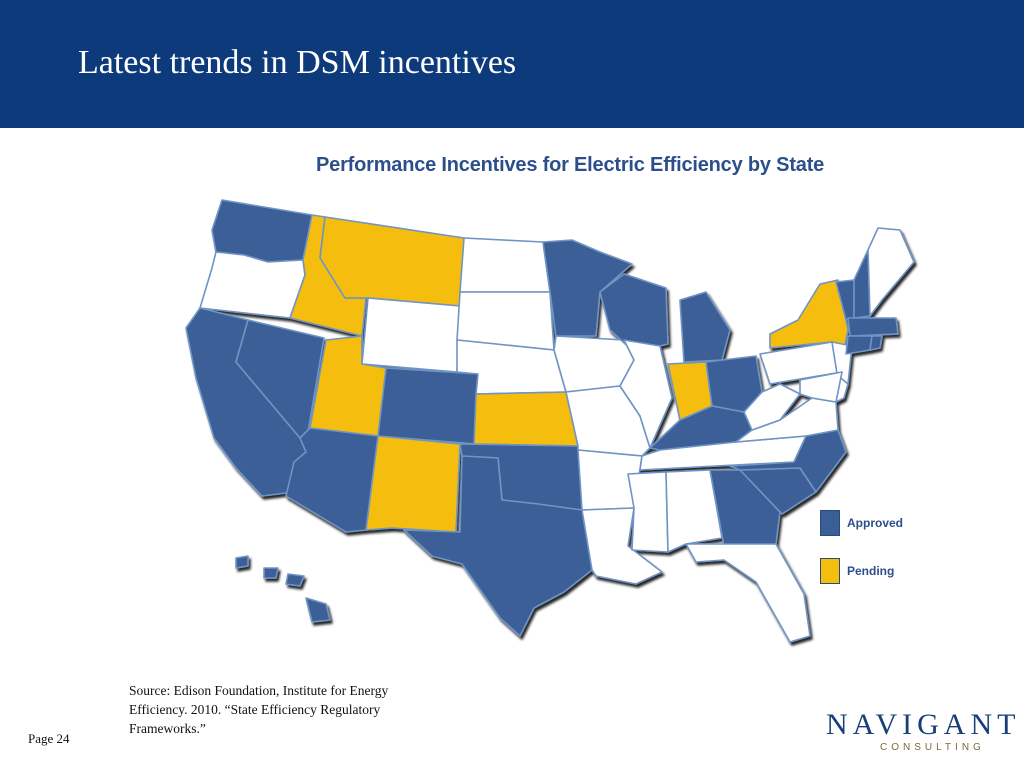 Image resolution: width=1024 pixels, height=768 pixels. I want to click on page-number: Page 24, so click(49, 738).